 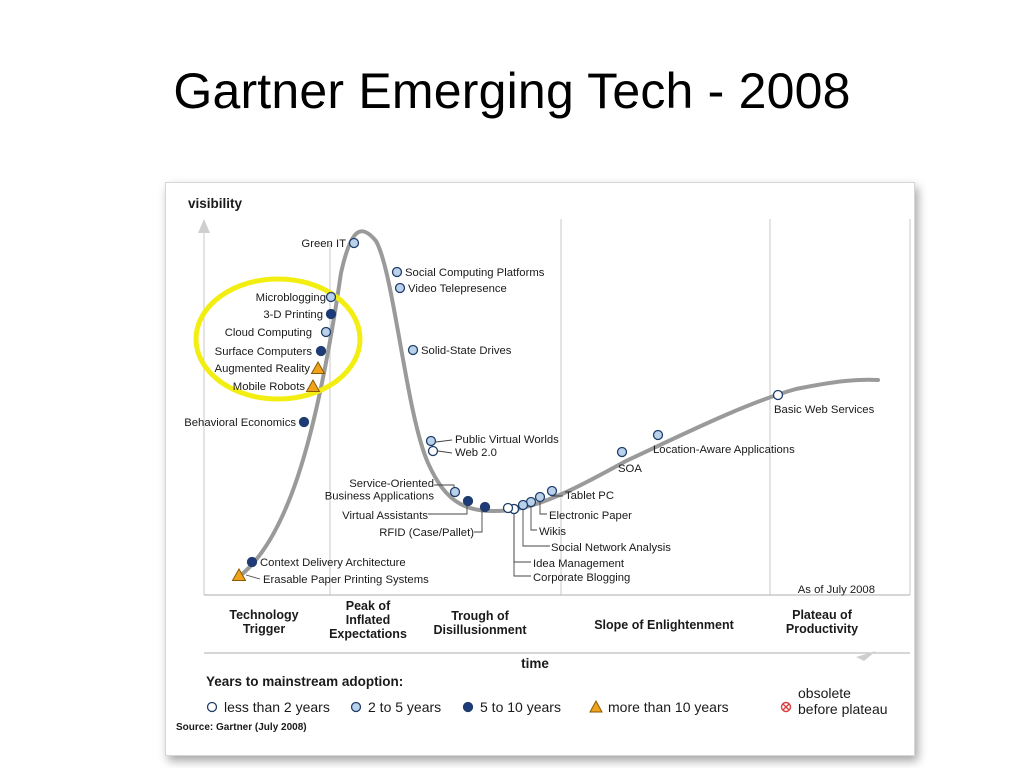 I want to click on technology-label: Location-Aware Applications, so click(x=724, y=450).